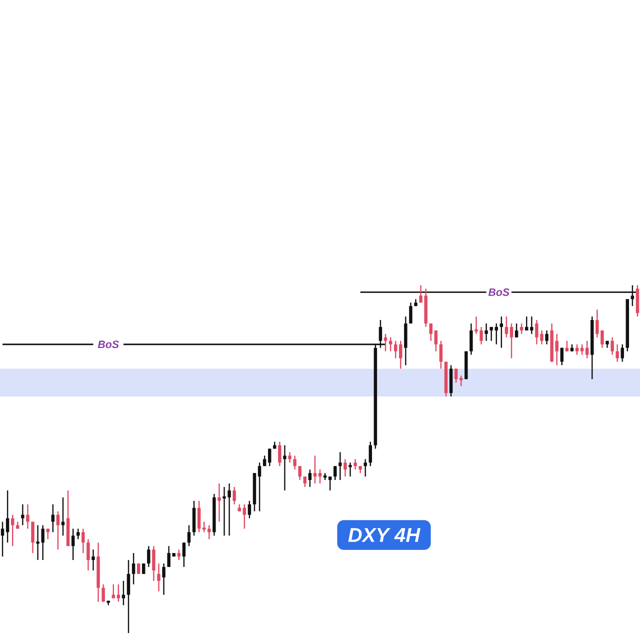  I want to click on annotation: DXY 4H, so click(384, 535).